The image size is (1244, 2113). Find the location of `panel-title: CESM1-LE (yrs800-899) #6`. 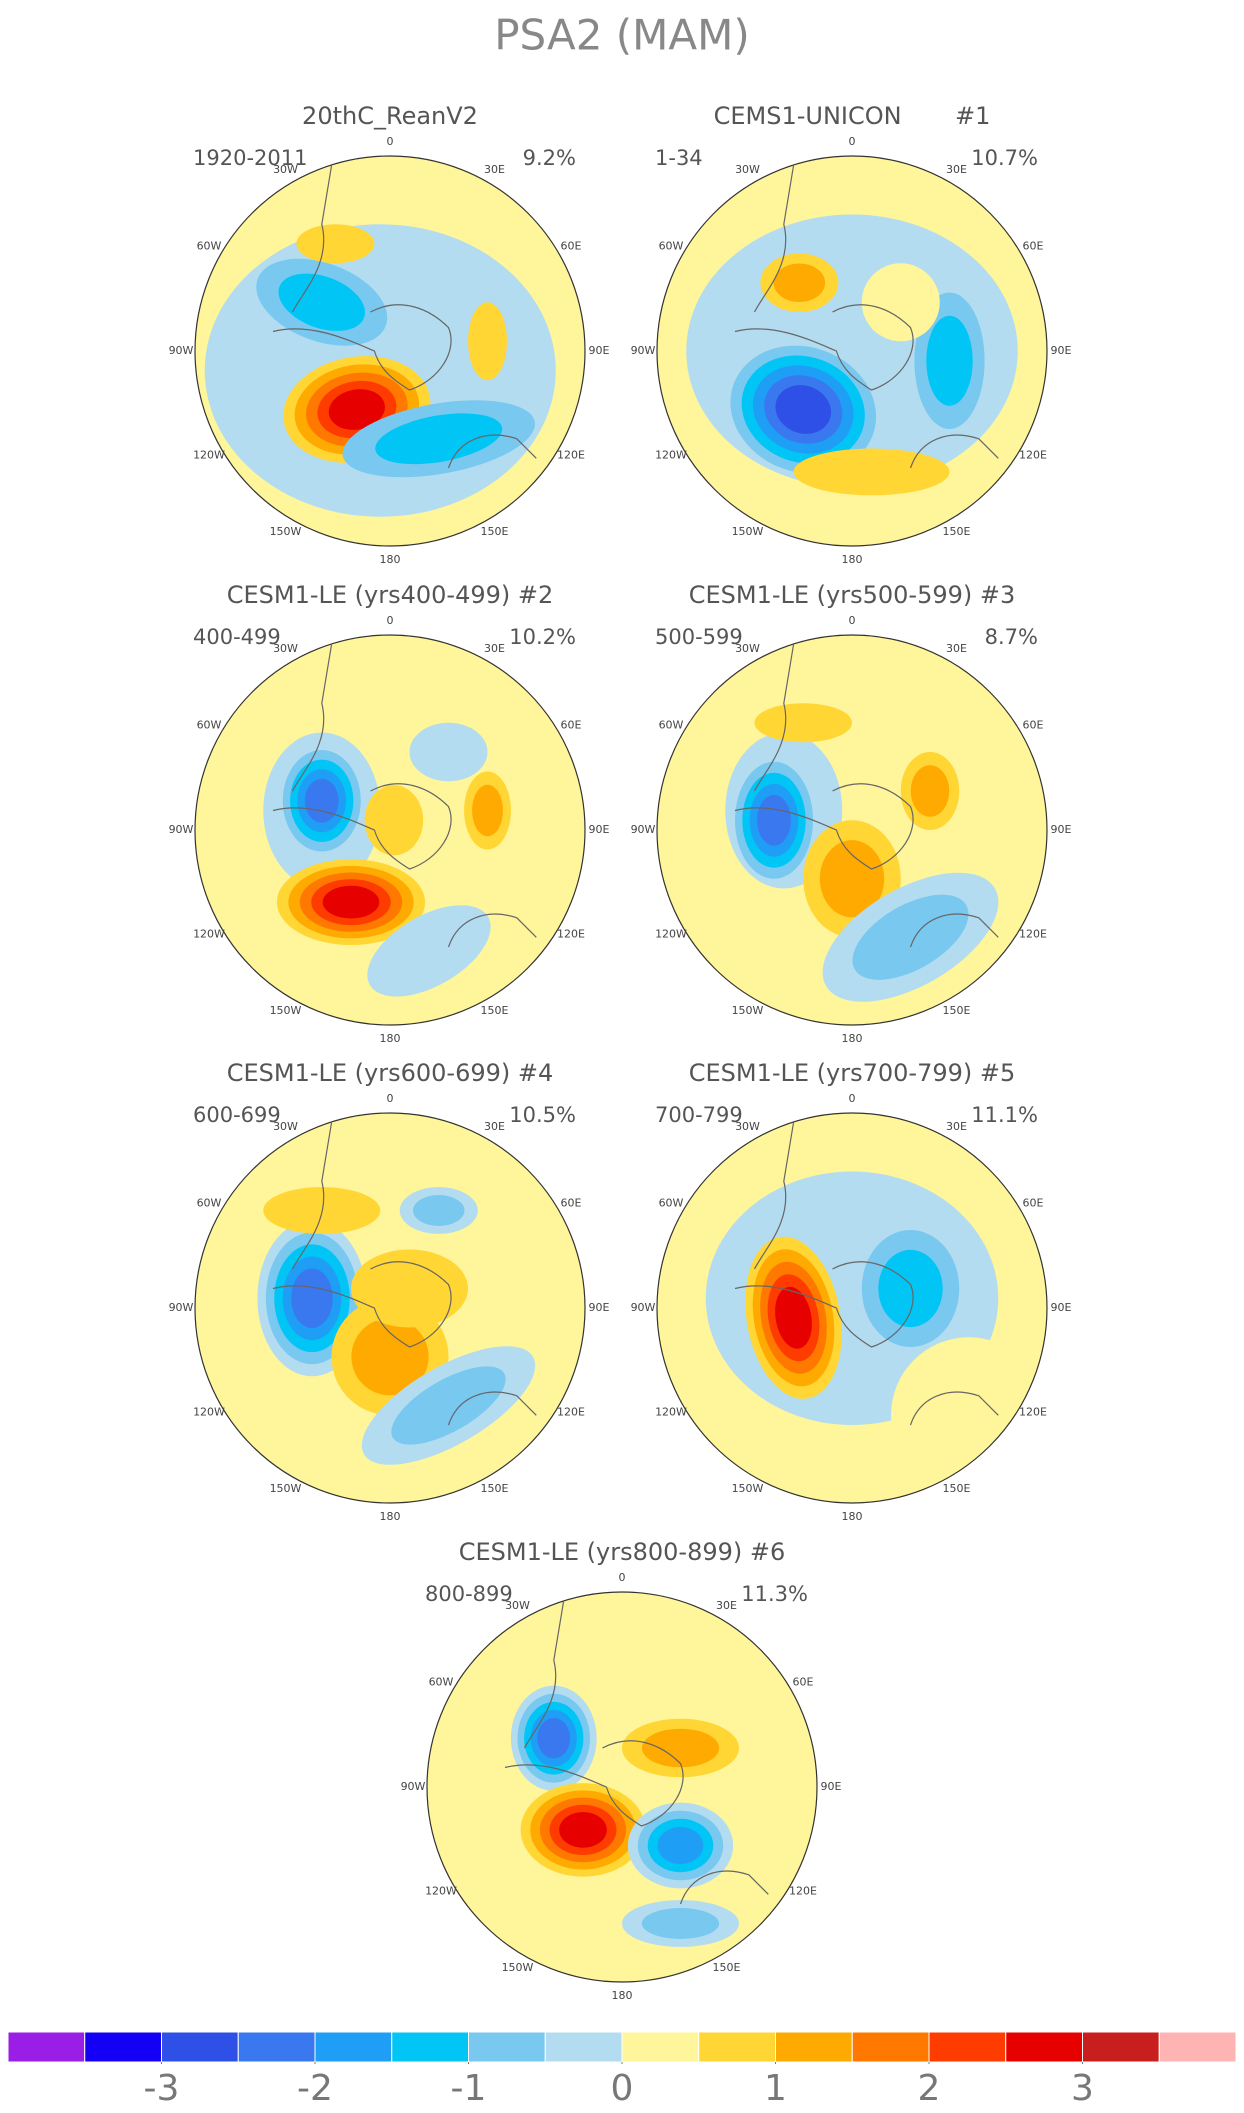

panel-title: CESM1-LE (yrs800-899) #6 is located at coordinates (622, 1552).